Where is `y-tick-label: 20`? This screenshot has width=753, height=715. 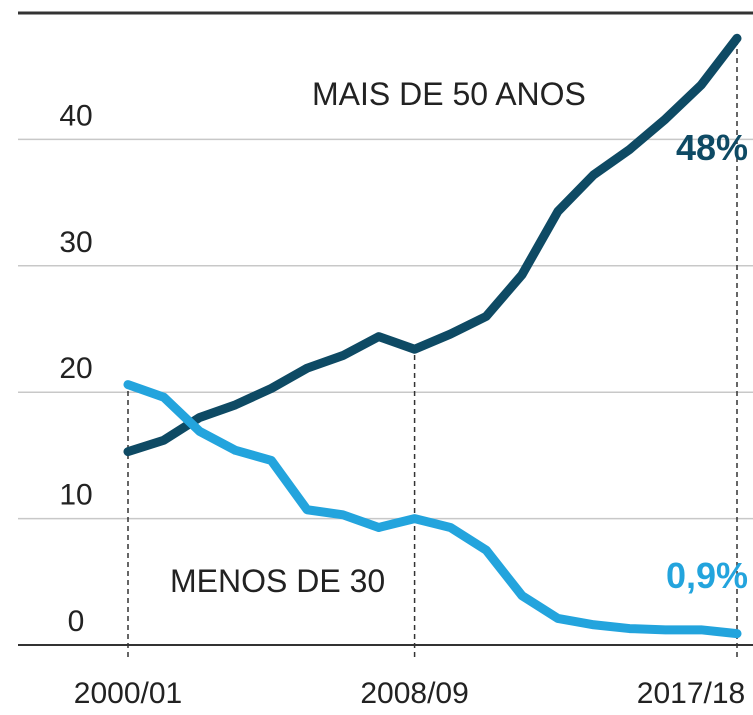
y-tick-label: 20 is located at coordinates (75, 368).